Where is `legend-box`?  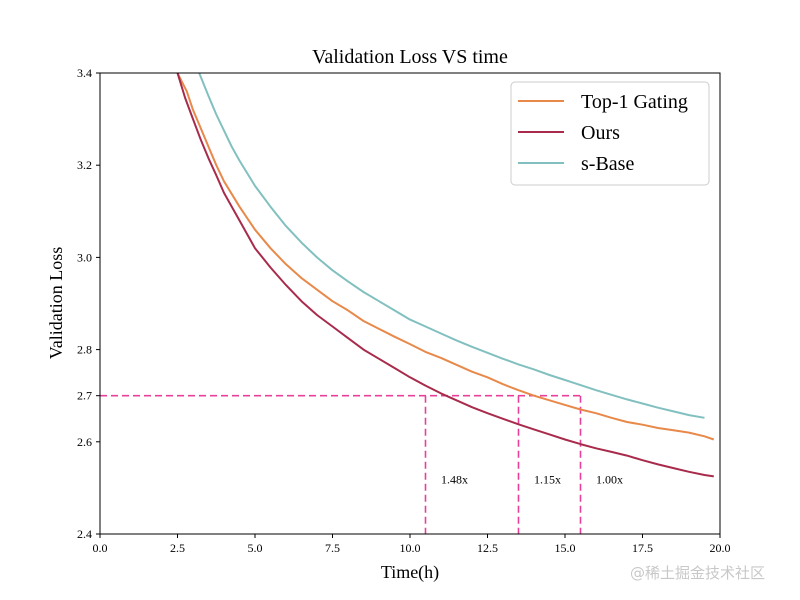
legend-box is located at coordinates (610, 133).